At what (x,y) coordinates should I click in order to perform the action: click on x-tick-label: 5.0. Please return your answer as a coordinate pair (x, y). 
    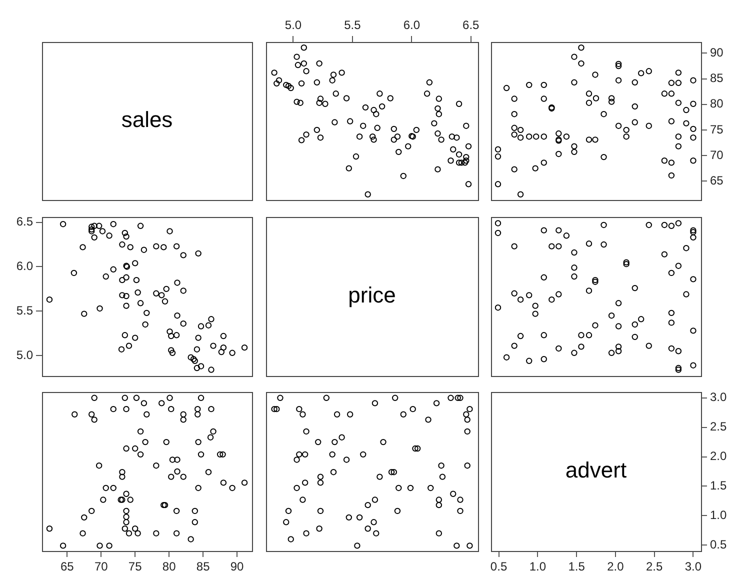
    Looking at the image, I should click on (293, 25).